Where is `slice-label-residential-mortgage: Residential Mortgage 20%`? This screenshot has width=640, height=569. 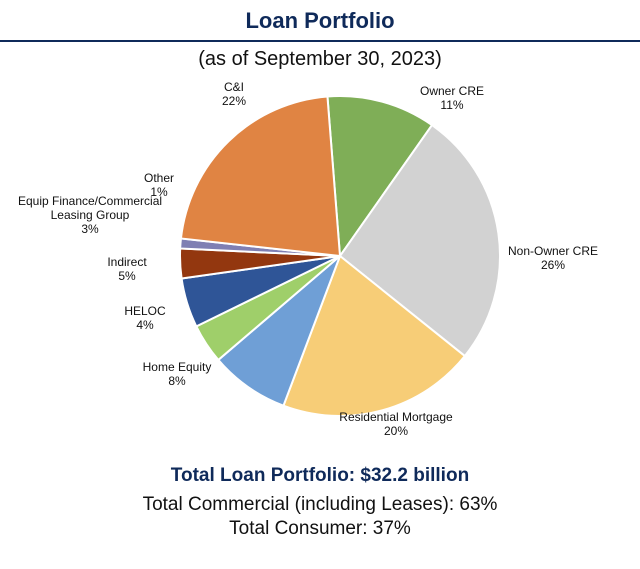 slice-label-residential-mortgage: Residential Mortgage 20% is located at coordinates (396, 424).